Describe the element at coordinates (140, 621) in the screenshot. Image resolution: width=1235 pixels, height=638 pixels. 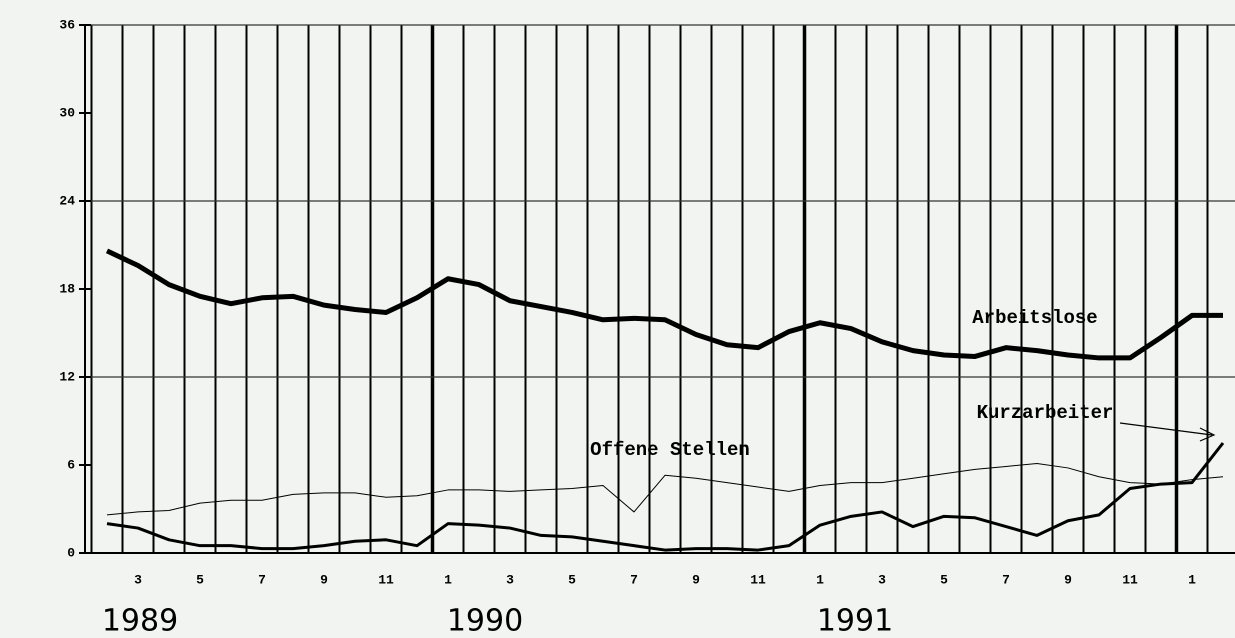
I see `year-label: 1989` at that location.